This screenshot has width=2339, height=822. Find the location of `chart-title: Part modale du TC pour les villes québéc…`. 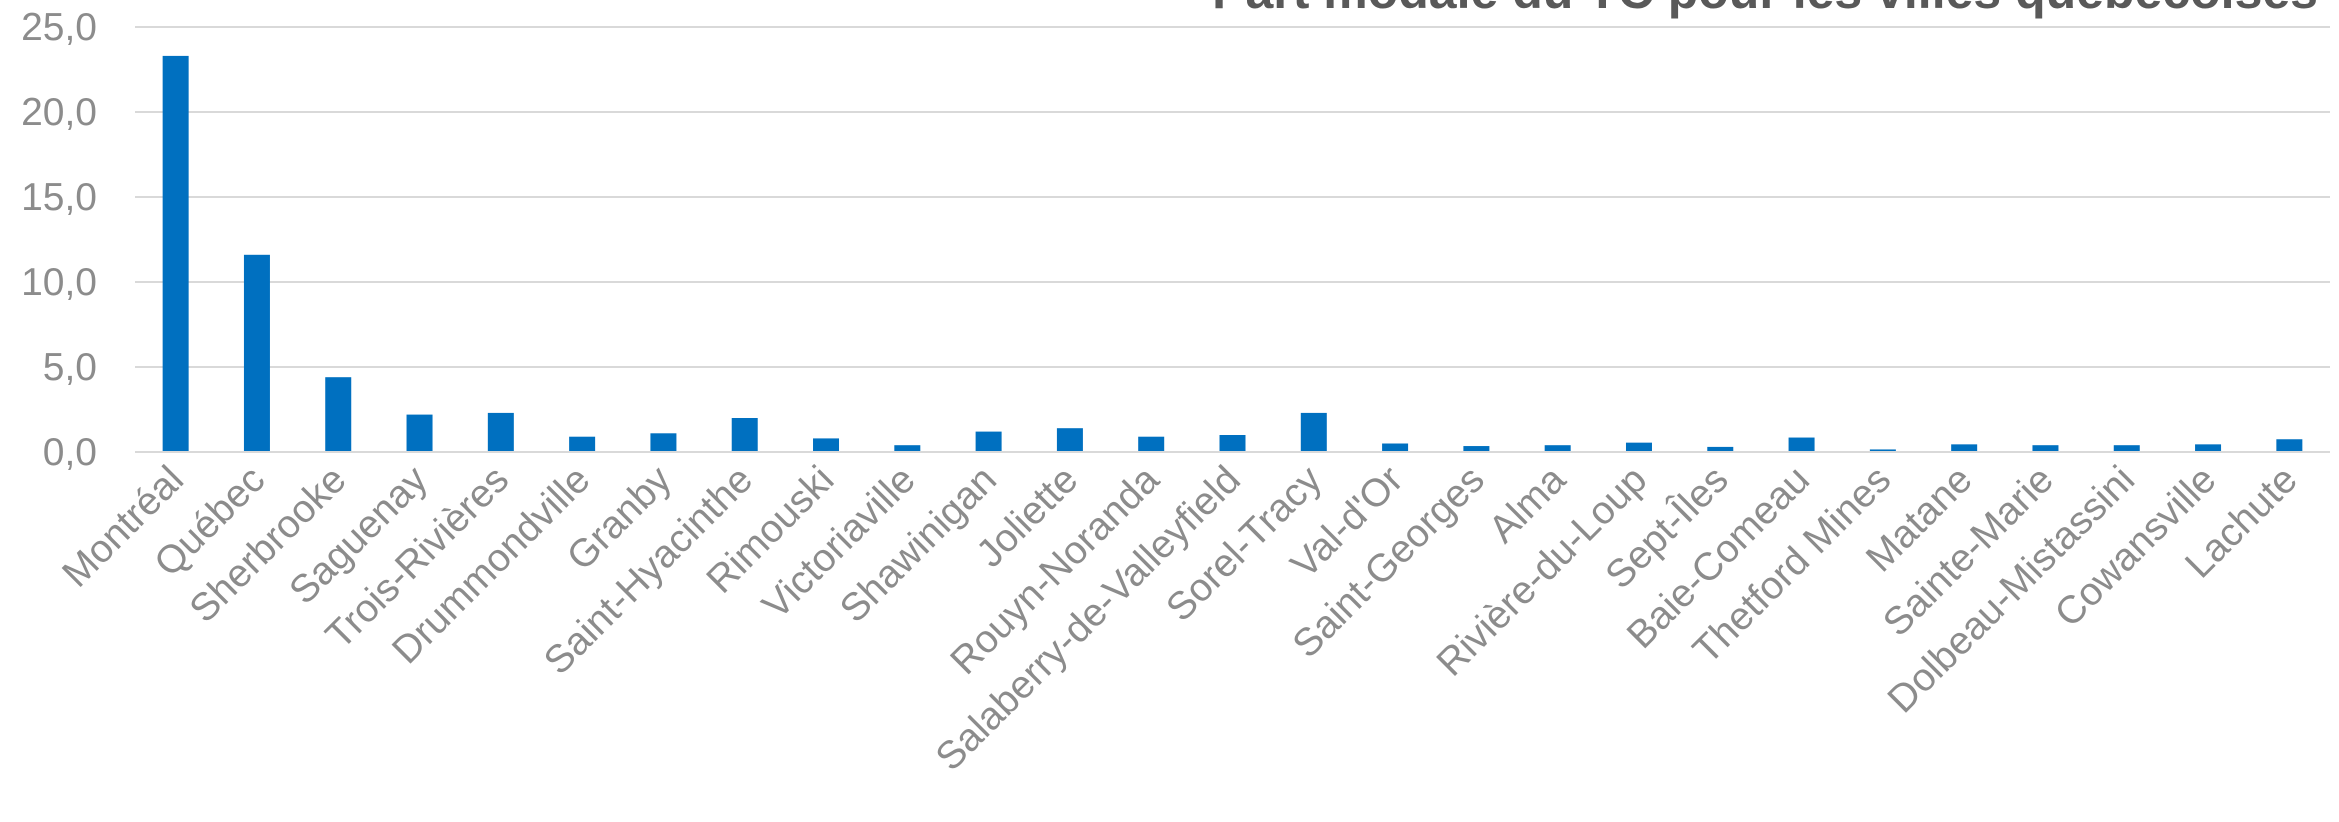

chart-title: Part modale du TC pour les villes québéc… is located at coordinates (1765, 9).